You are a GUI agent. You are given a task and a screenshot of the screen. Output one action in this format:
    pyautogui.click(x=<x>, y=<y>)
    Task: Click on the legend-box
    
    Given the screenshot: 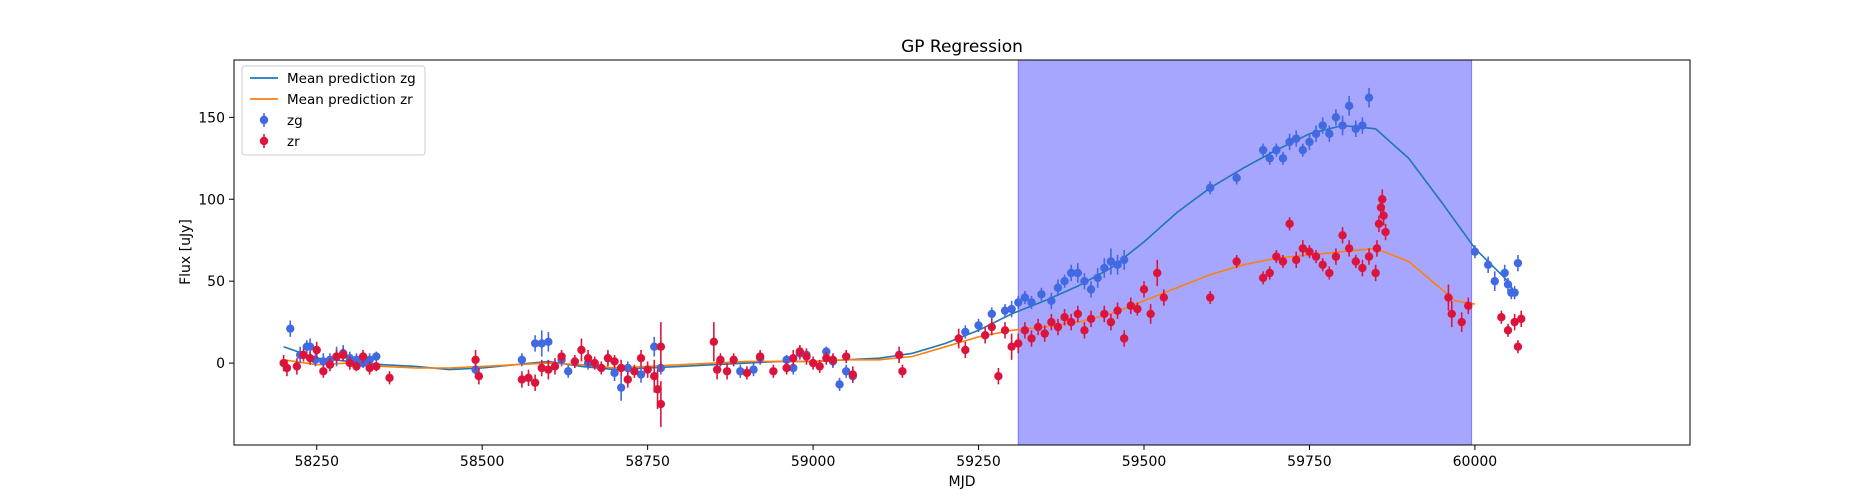 What is the action you would take?
    pyautogui.click(x=333, y=110)
    